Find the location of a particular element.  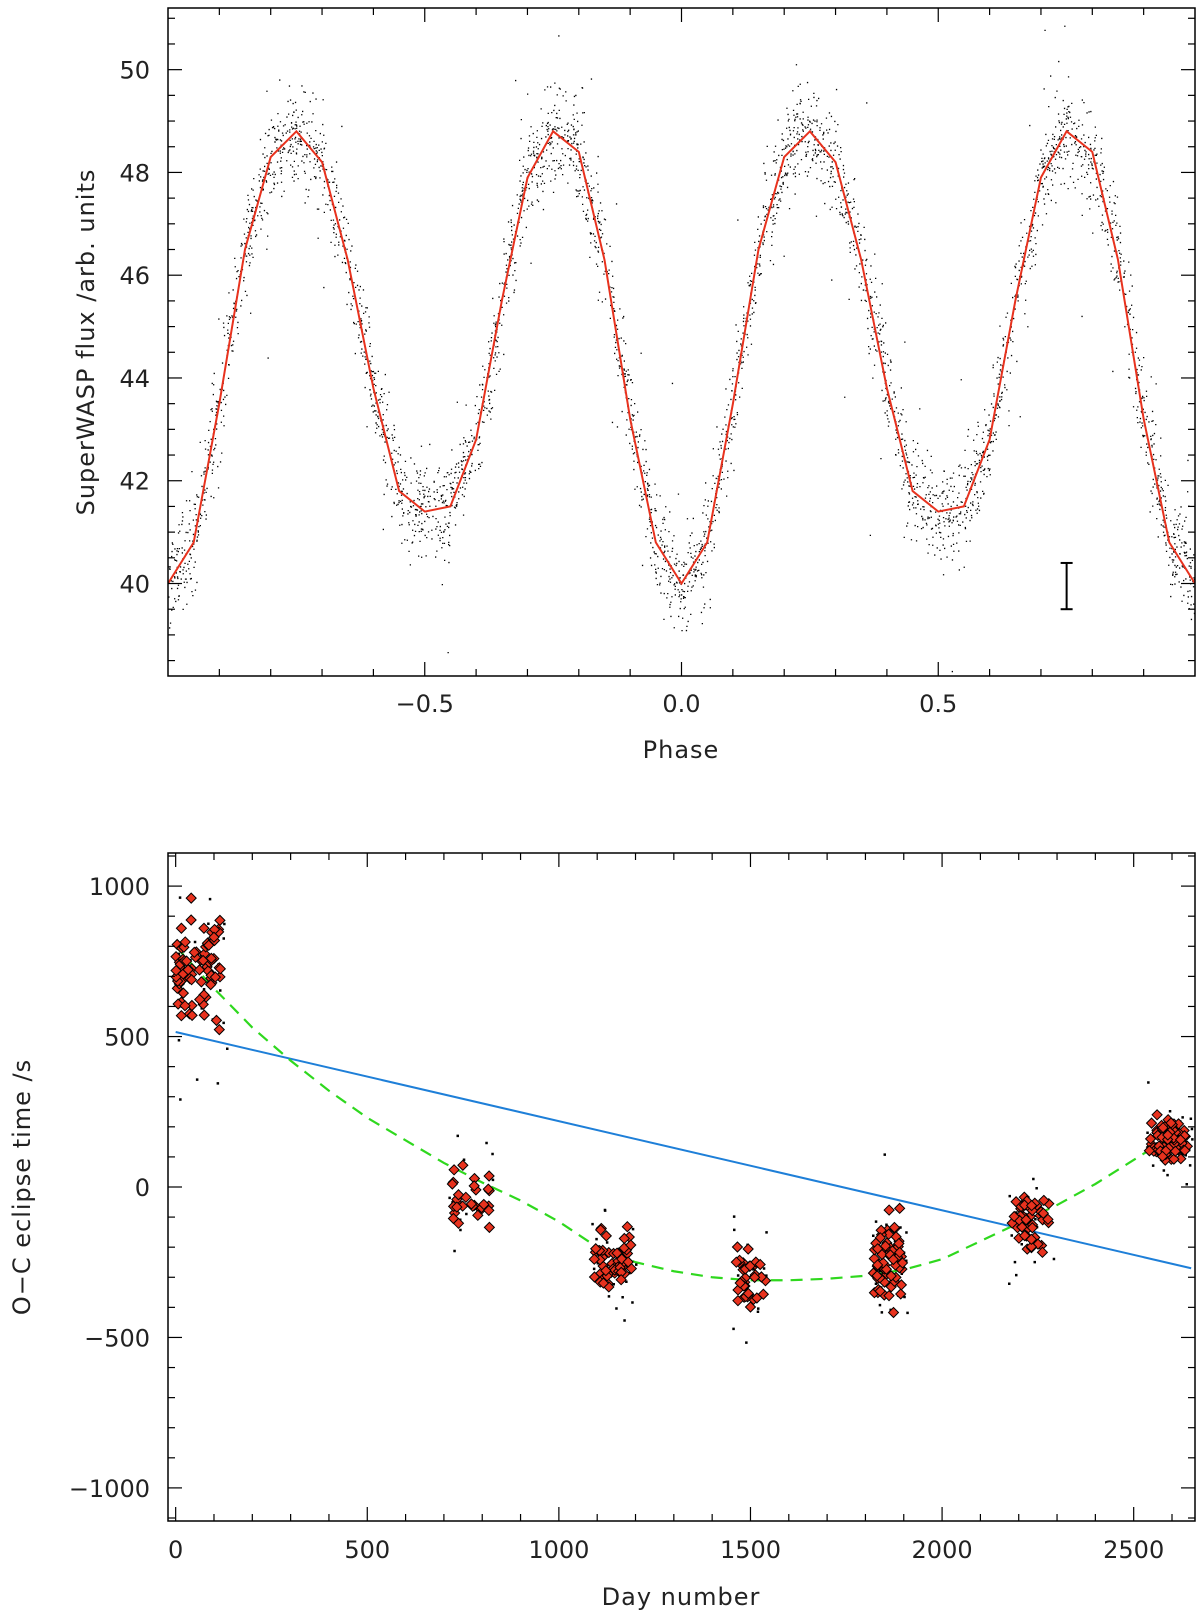

x-tick-label: 0.5 is located at coordinates (938, 704).